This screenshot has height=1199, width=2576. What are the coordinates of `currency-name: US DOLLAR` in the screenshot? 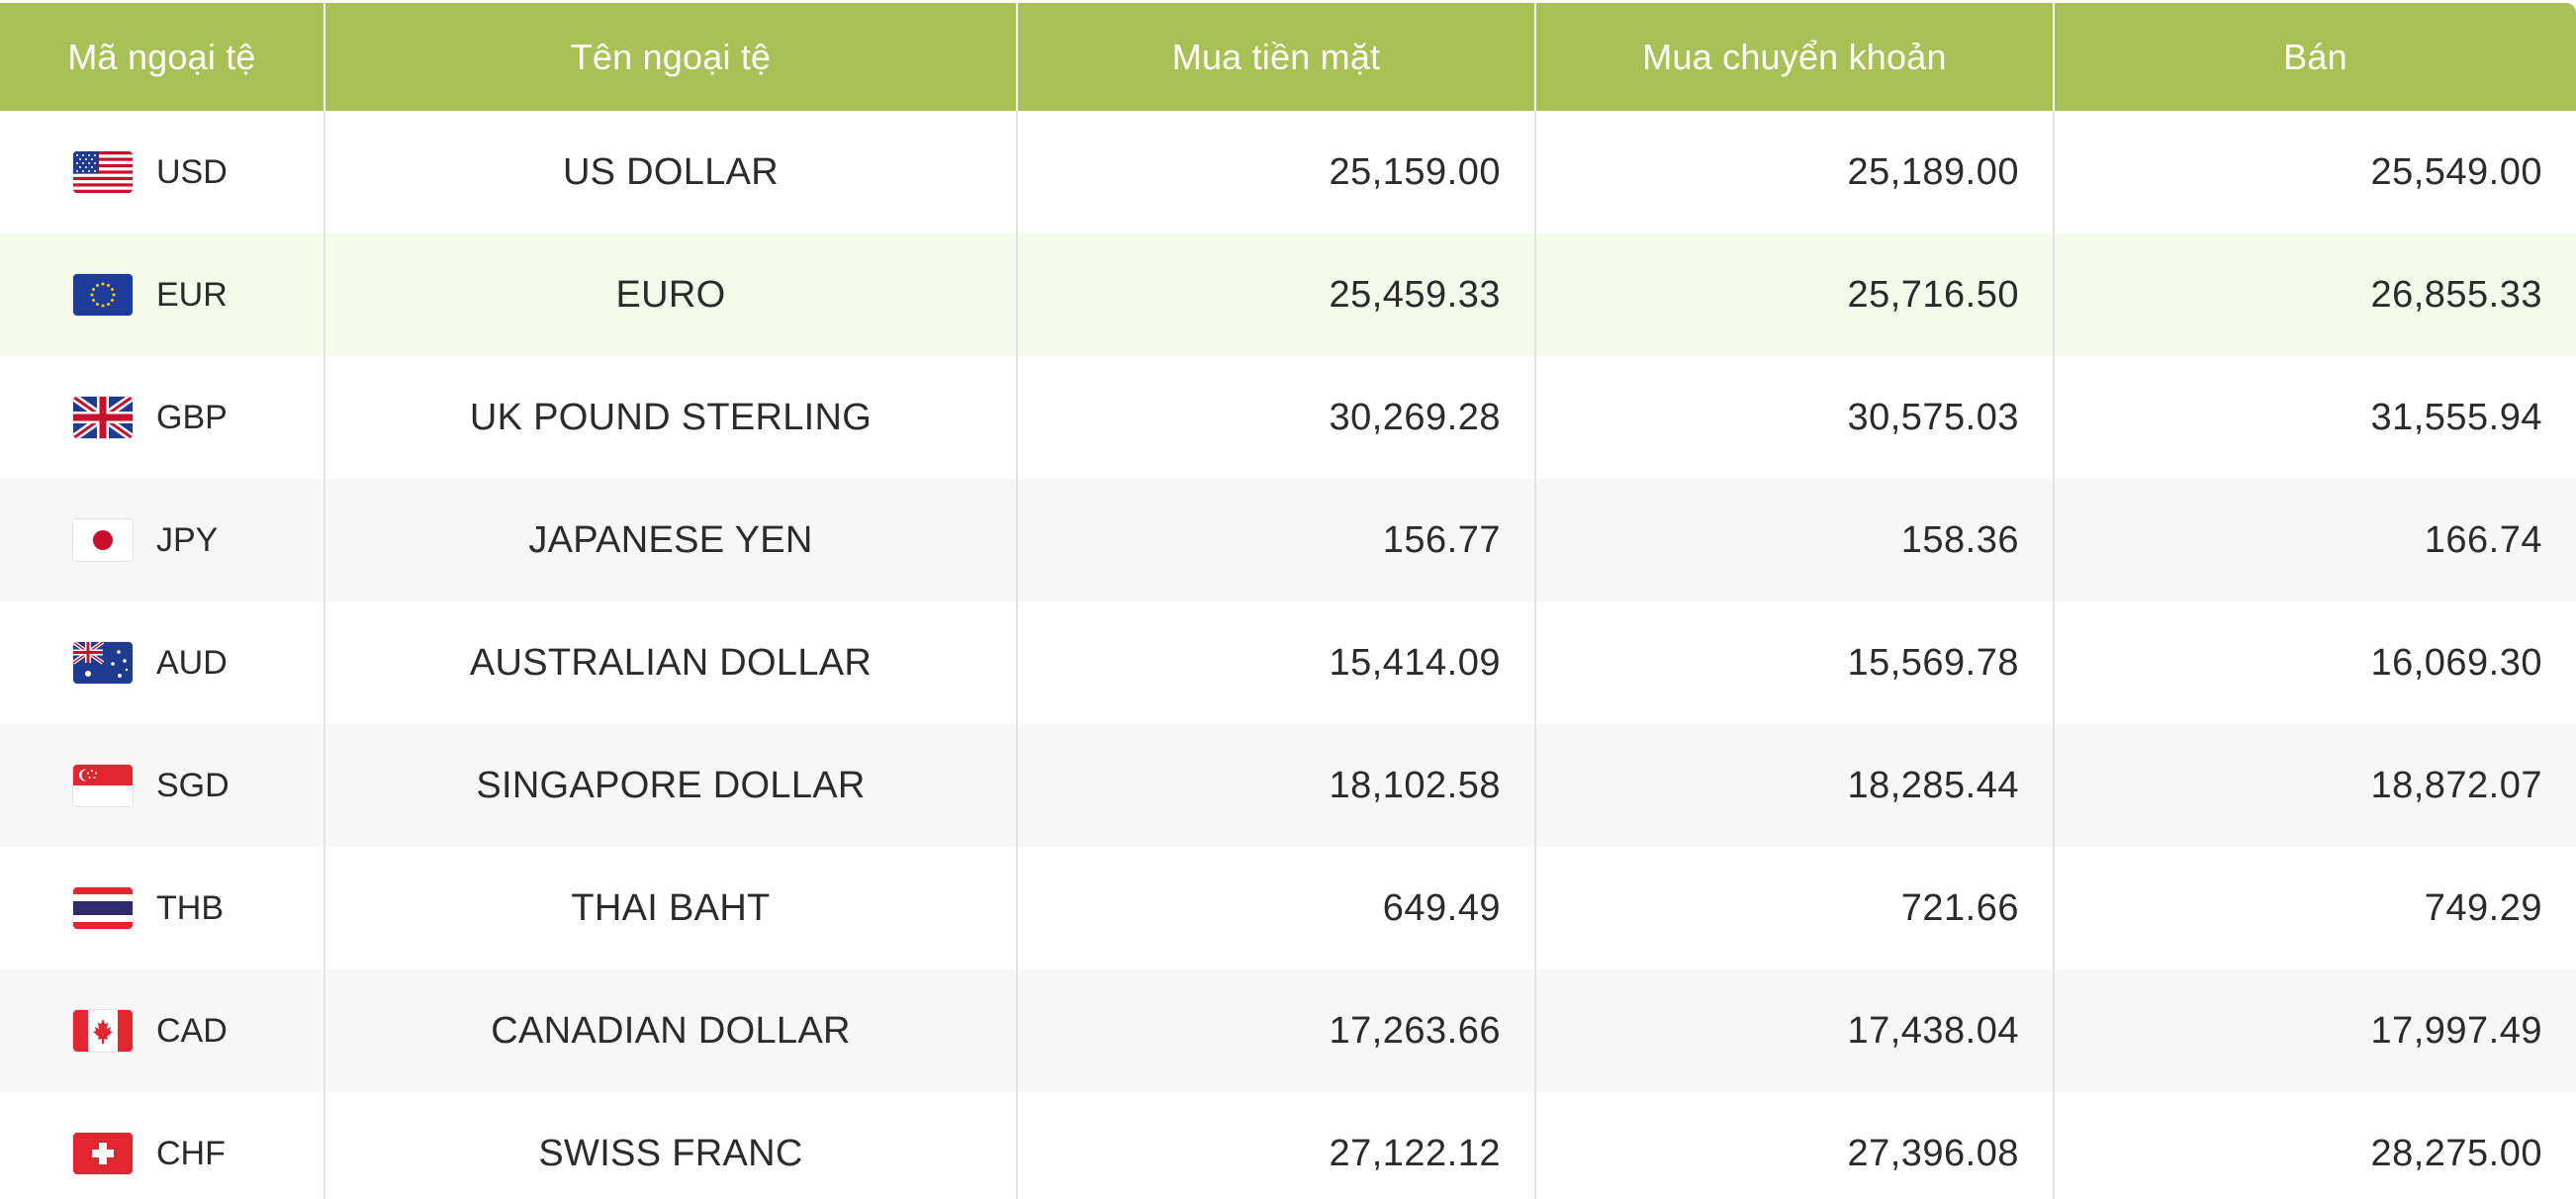 It's located at (671, 172).